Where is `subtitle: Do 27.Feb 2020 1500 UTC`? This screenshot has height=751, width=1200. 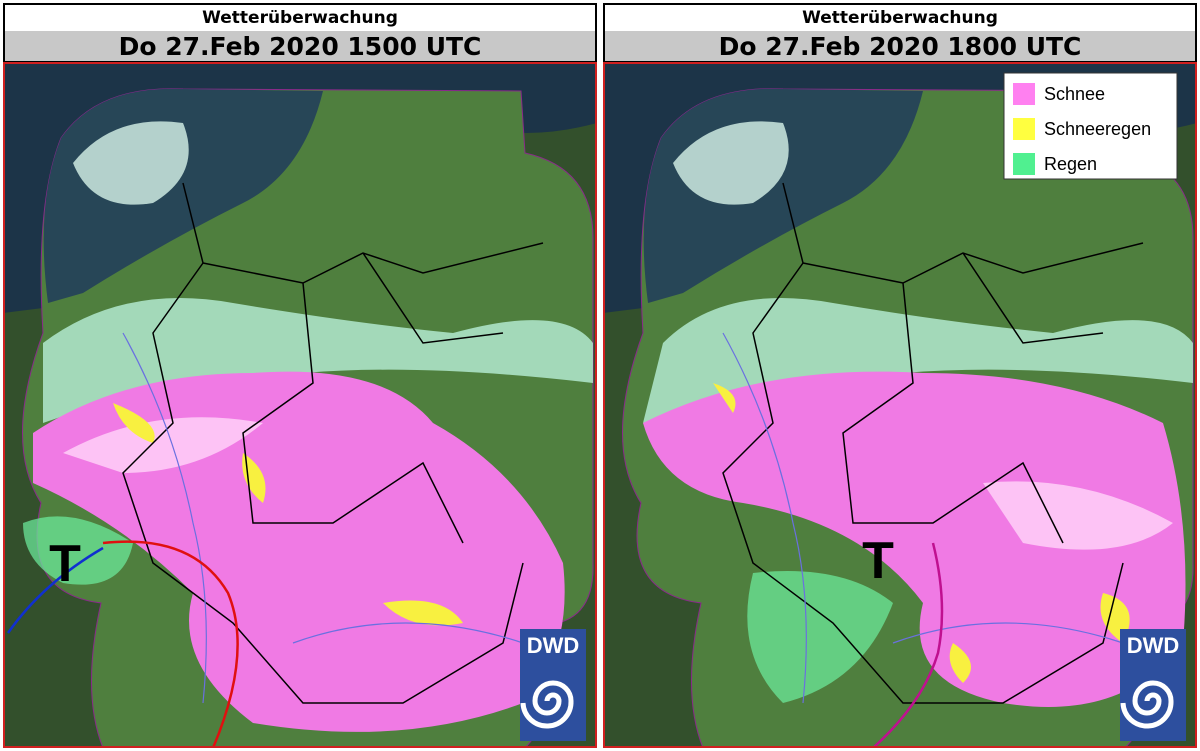
subtitle: Do 27.Feb 2020 1500 UTC is located at coordinates (300, 46).